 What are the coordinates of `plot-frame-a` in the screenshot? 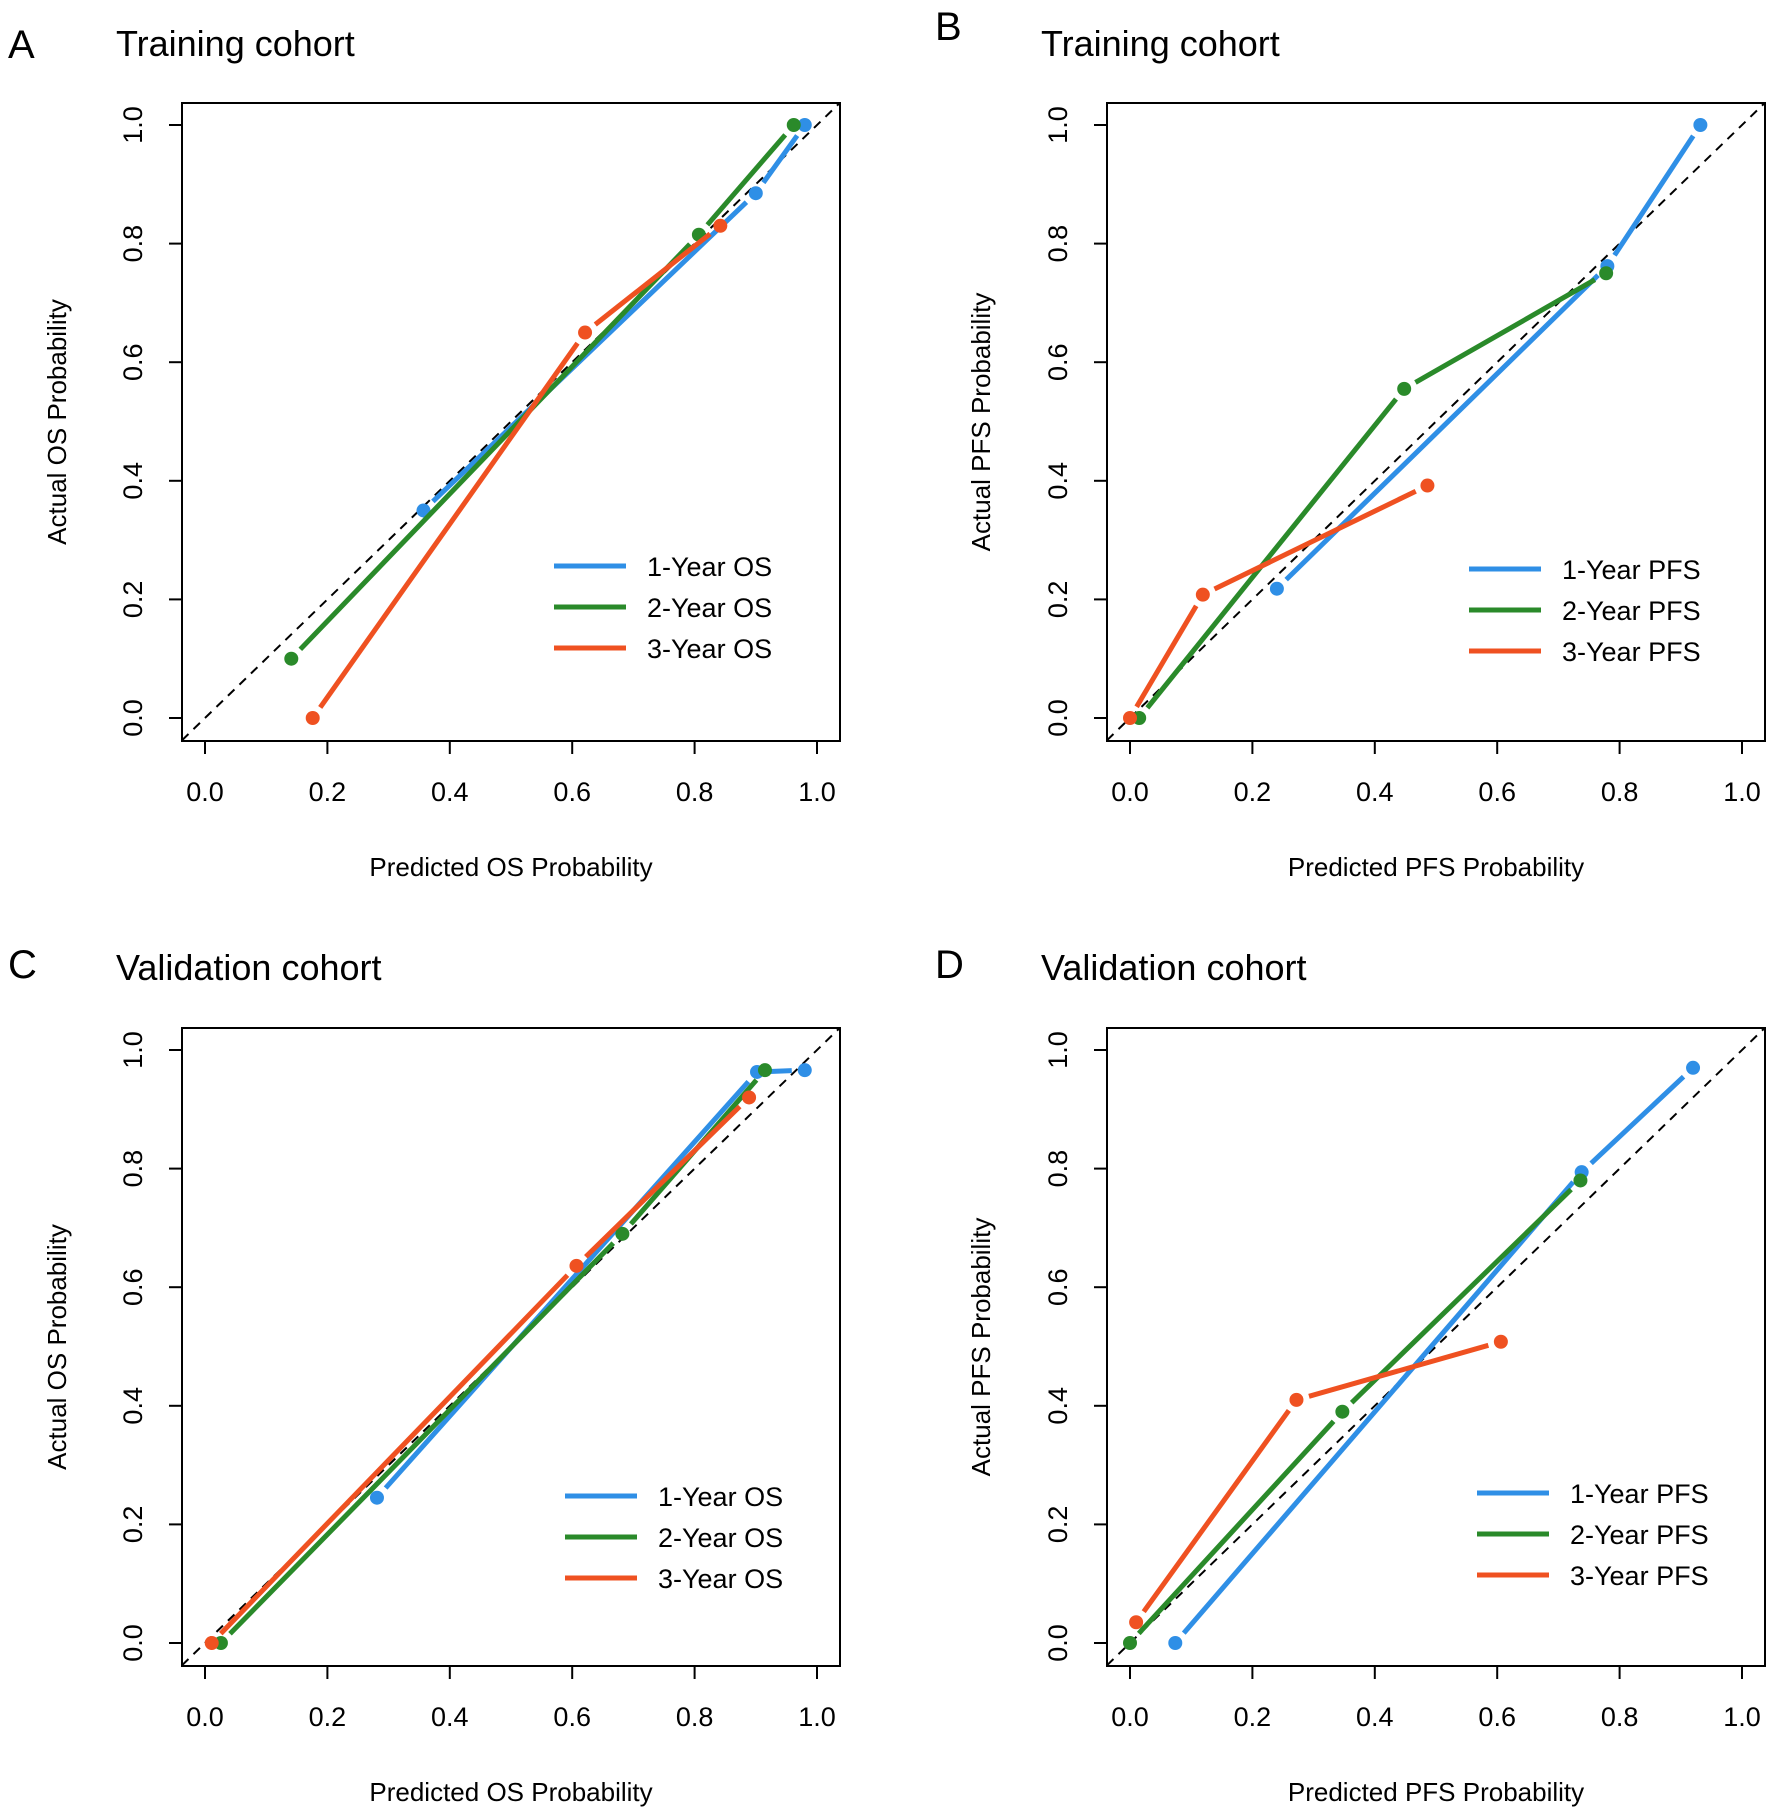 It's located at (511, 422).